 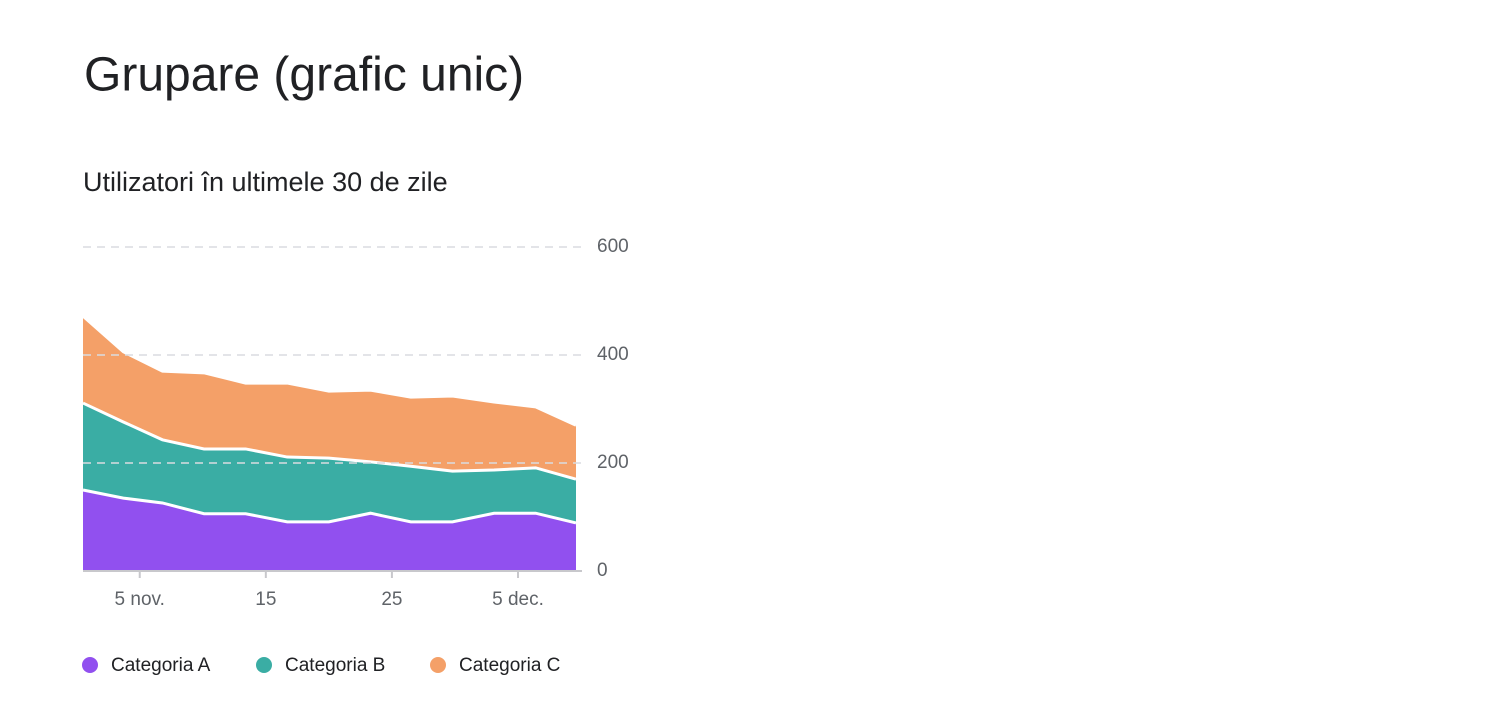 What do you see at coordinates (265, 182) in the screenshot?
I see `chart-subtitle: Utilizatori în ultimele 30 de zile` at bounding box center [265, 182].